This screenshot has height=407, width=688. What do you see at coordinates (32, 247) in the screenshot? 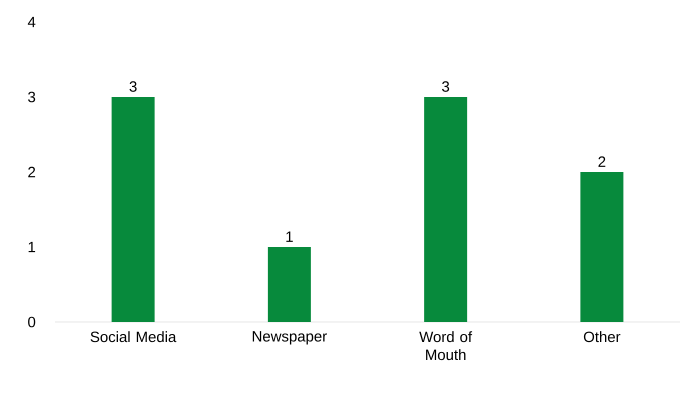
I see `y-tick-label: 1` at bounding box center [32, 247].